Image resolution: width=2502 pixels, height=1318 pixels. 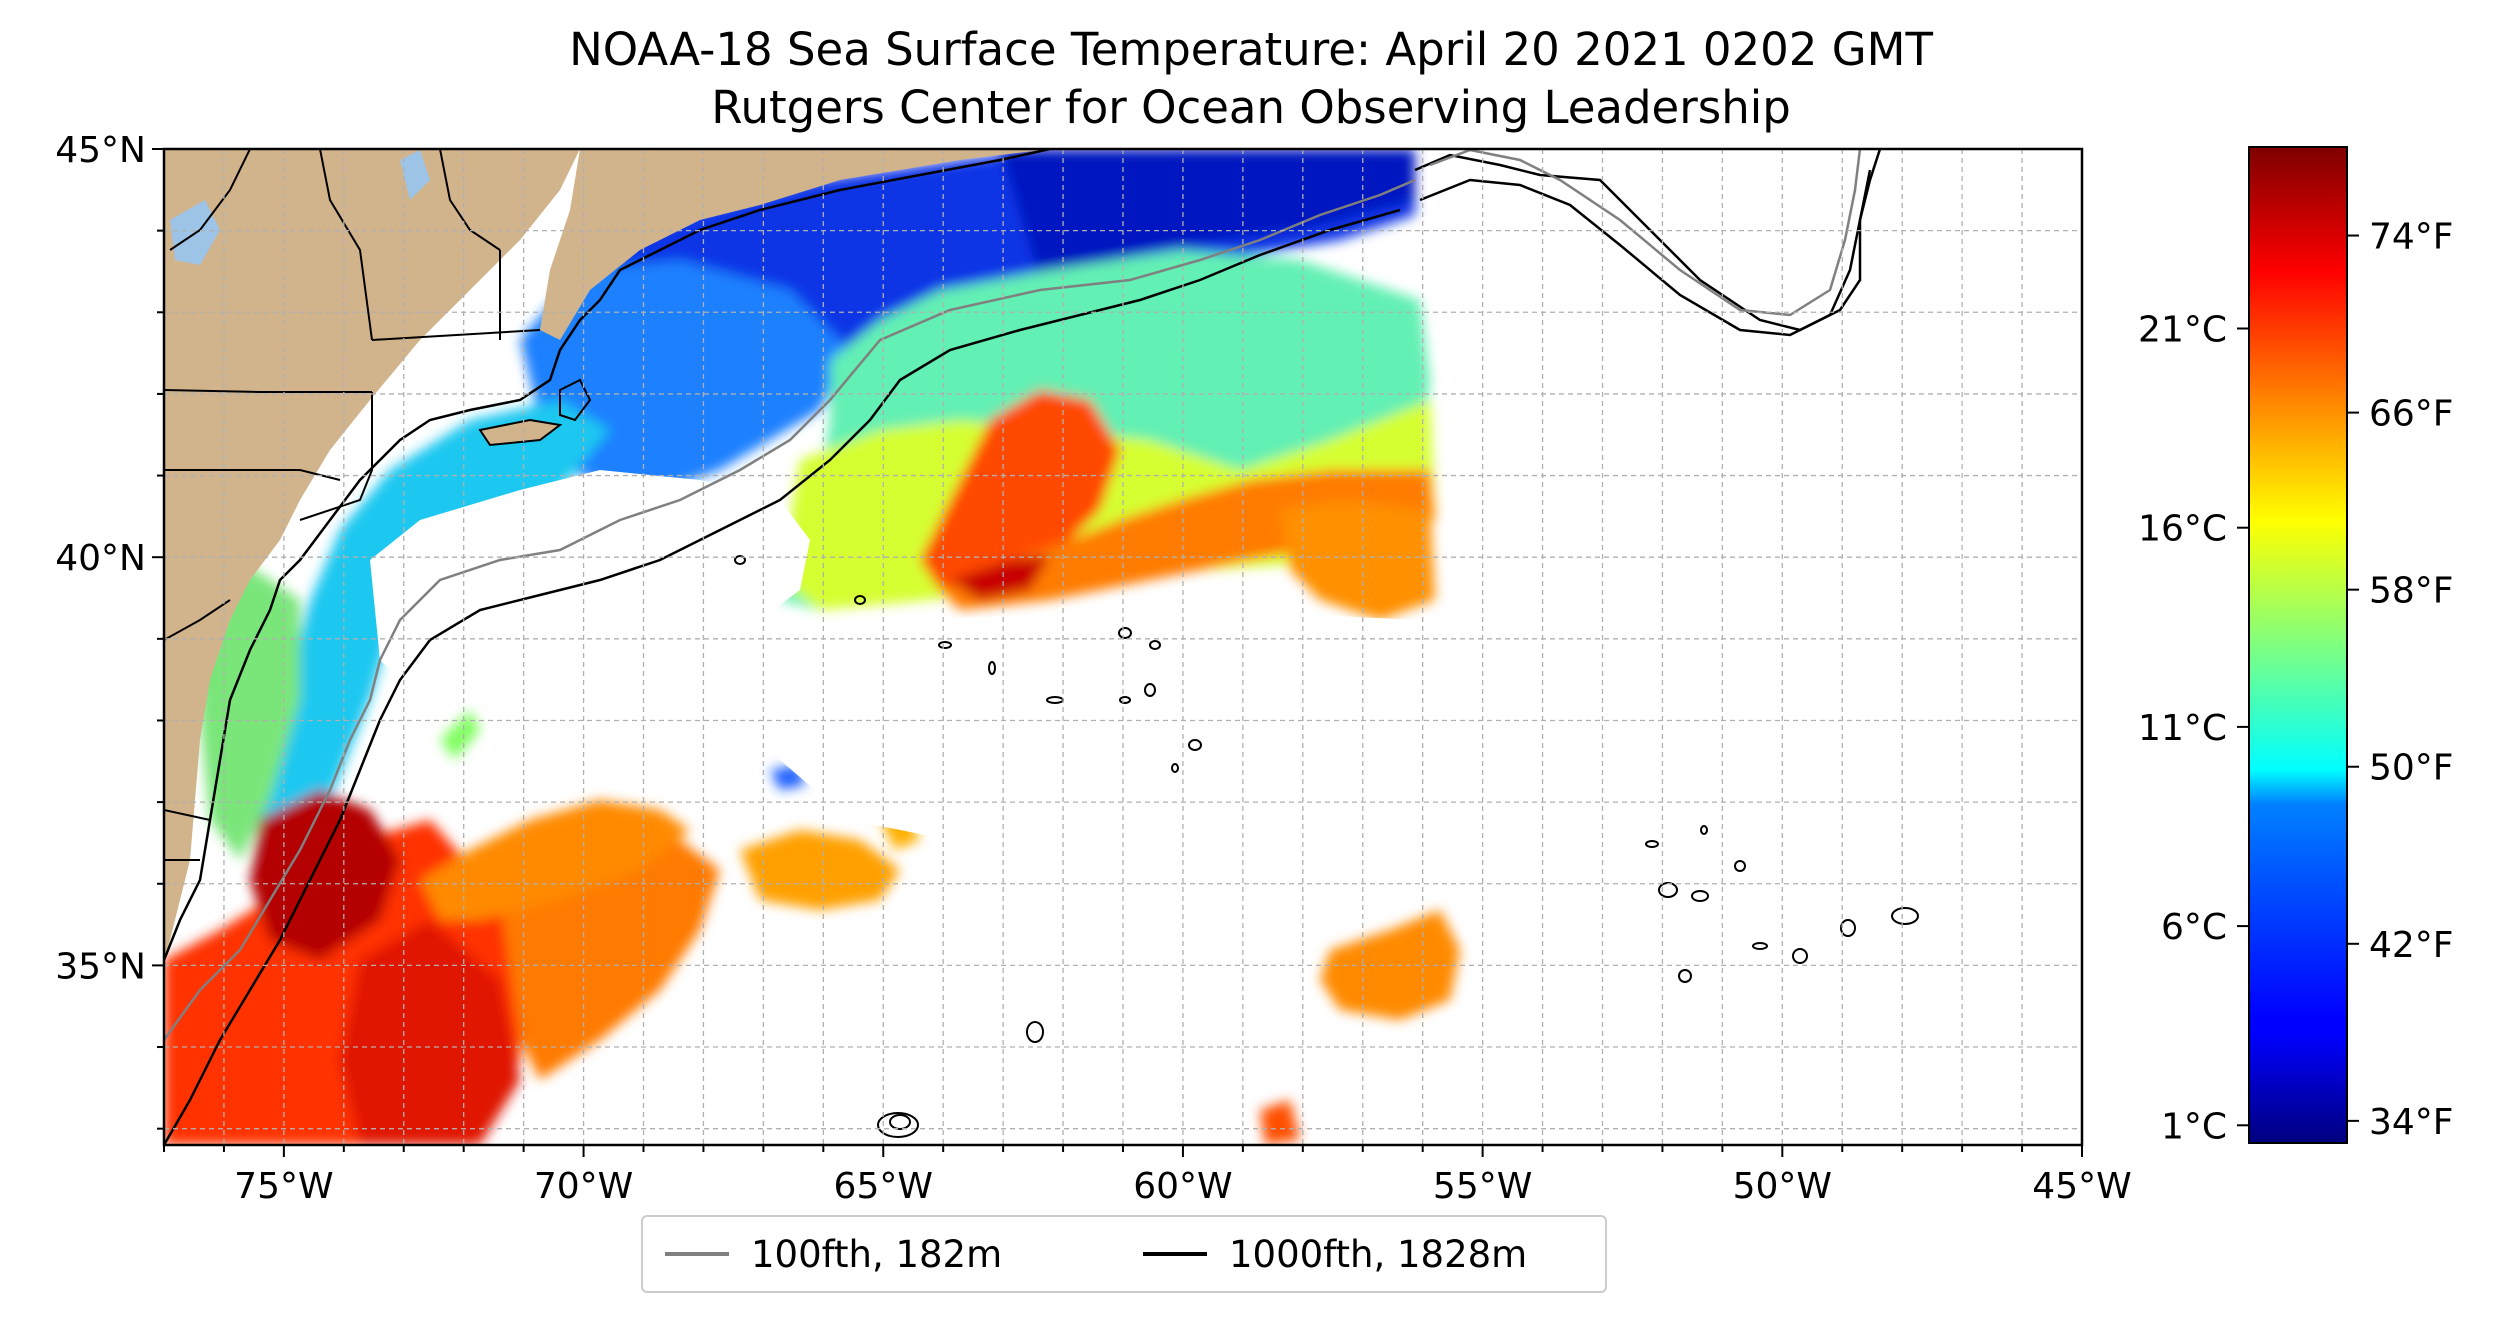 What do you see at coordinates (1482, 1186) in the screenshot?
I see `lon-tick-label: 55°W` at bounding box center [1482, 1186].